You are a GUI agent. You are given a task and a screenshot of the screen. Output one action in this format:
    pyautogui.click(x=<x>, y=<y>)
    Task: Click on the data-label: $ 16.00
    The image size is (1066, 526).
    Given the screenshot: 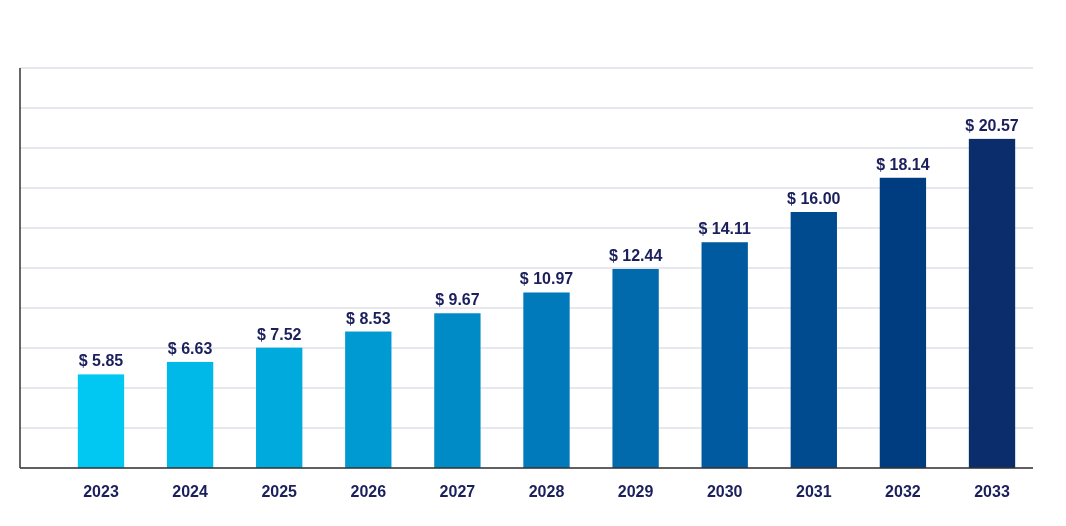 What is the action you would take?
    pyautogui.click(x=814, y=198)
    